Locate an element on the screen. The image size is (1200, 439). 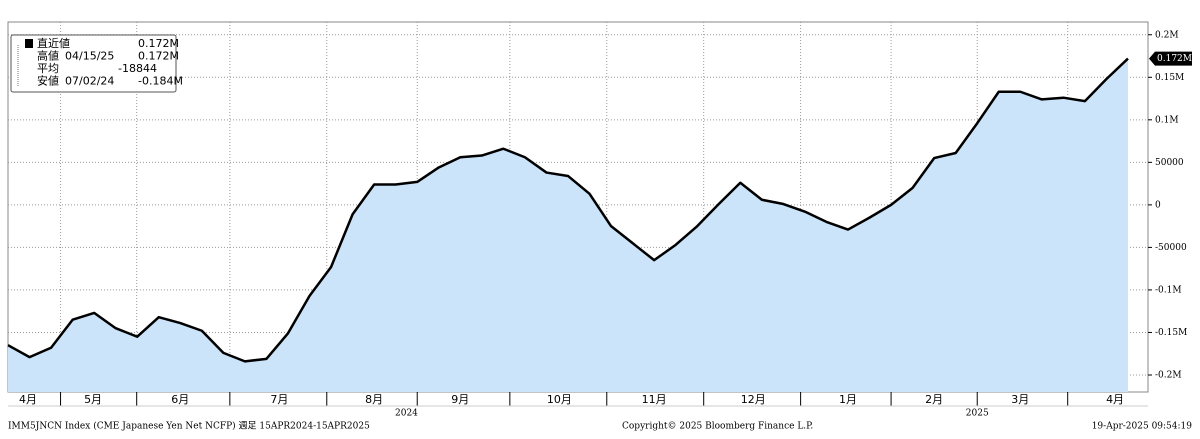
y-tick-label: 0.1M is located at coordinates (1167, 120).